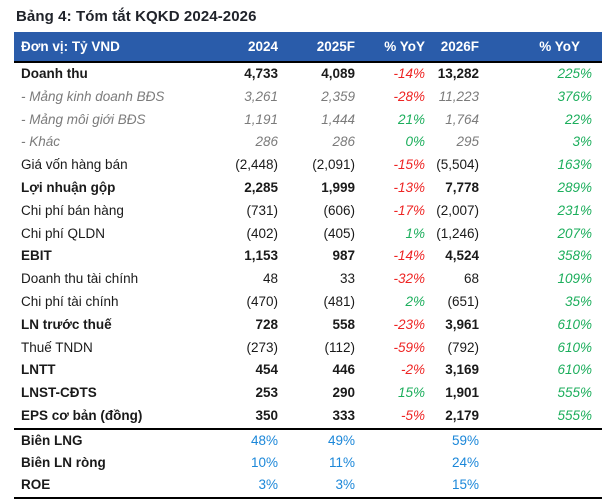 This screenshot has width=616, height=500. What do you see at coordinates (463, 301) in the screenshot?
I see `cell-2026f: (651)` at bounding box center [463, 301].